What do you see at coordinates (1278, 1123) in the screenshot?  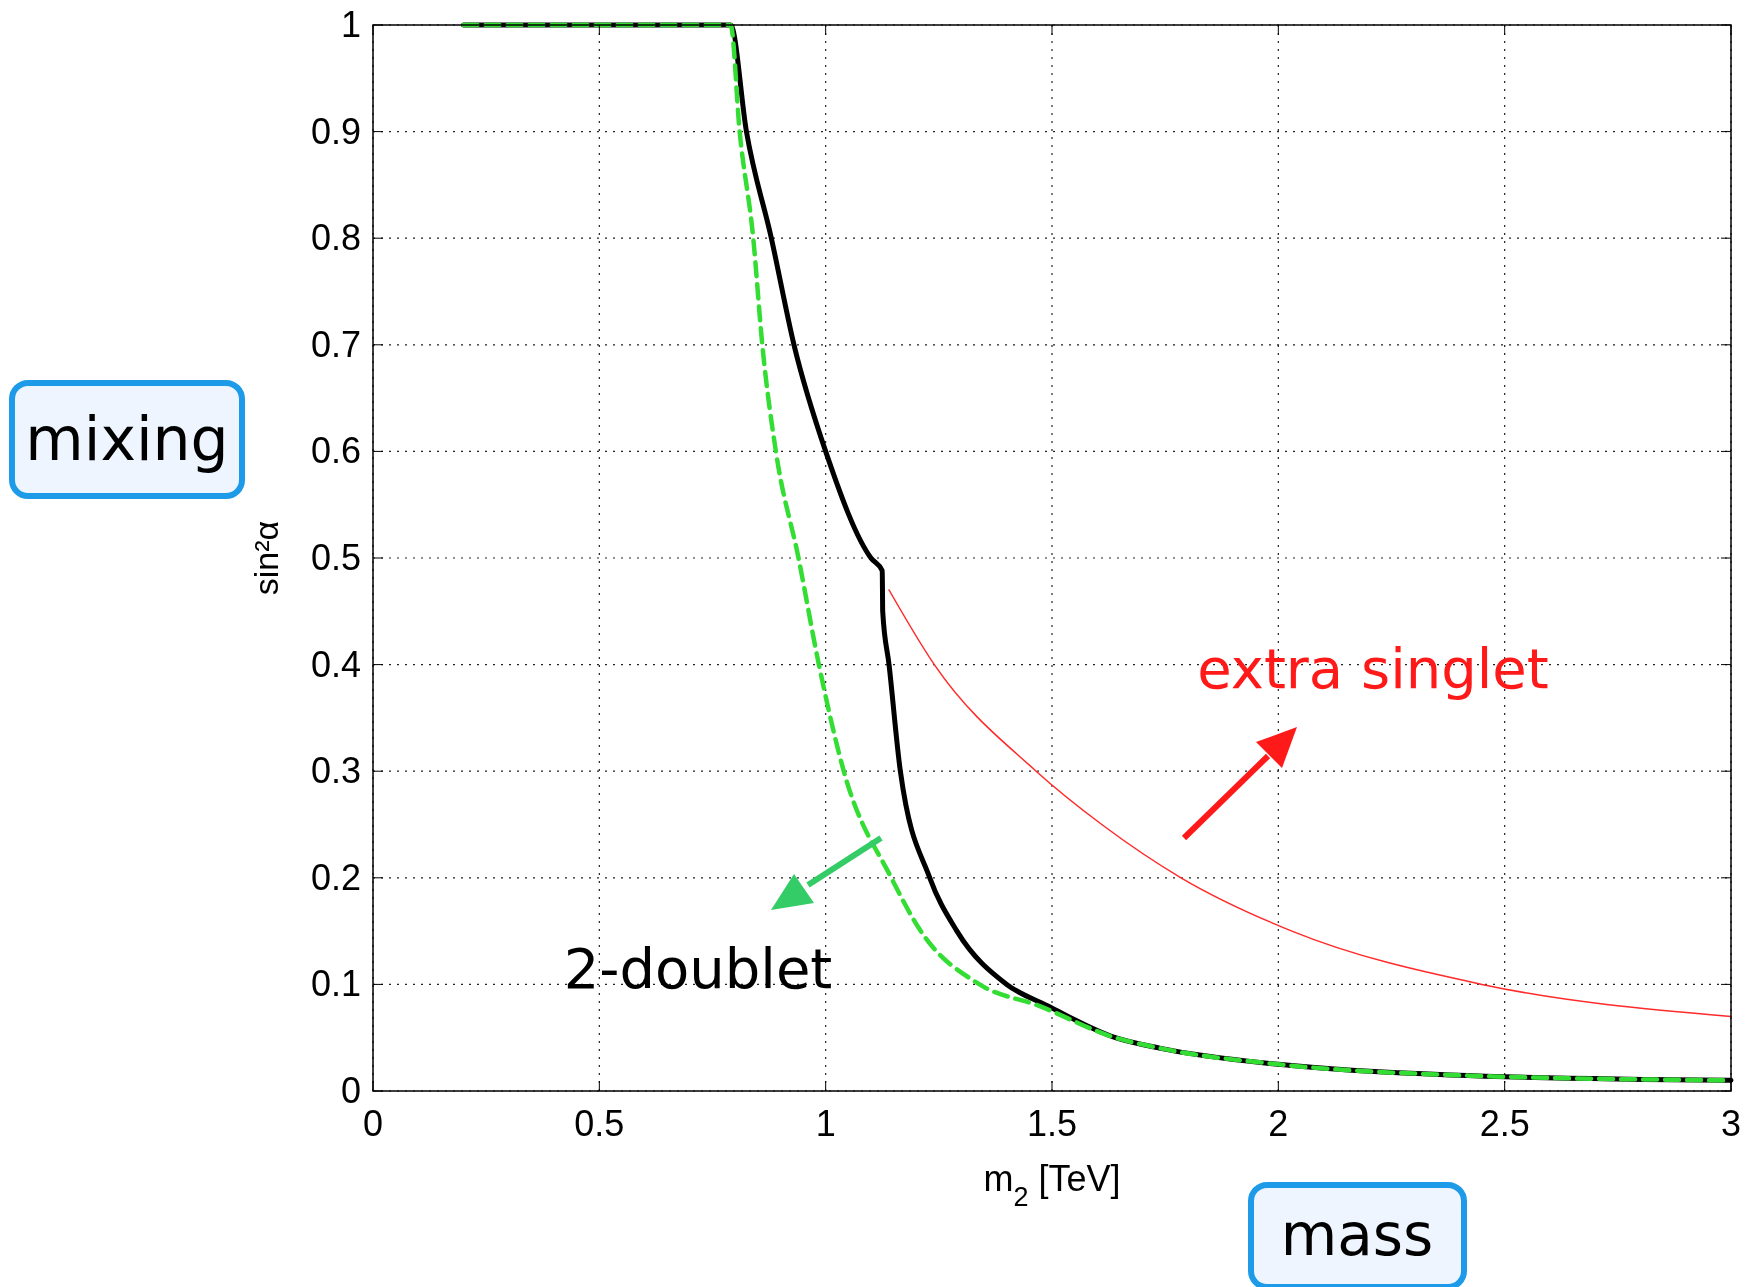 I see `x-tick-label: 2` at bounding box center [1278, 1123].